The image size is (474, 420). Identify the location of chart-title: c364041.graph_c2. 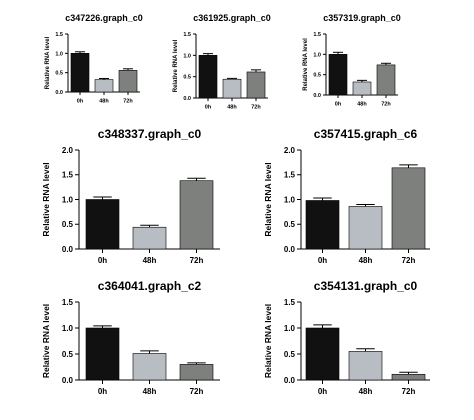
(150, 286).